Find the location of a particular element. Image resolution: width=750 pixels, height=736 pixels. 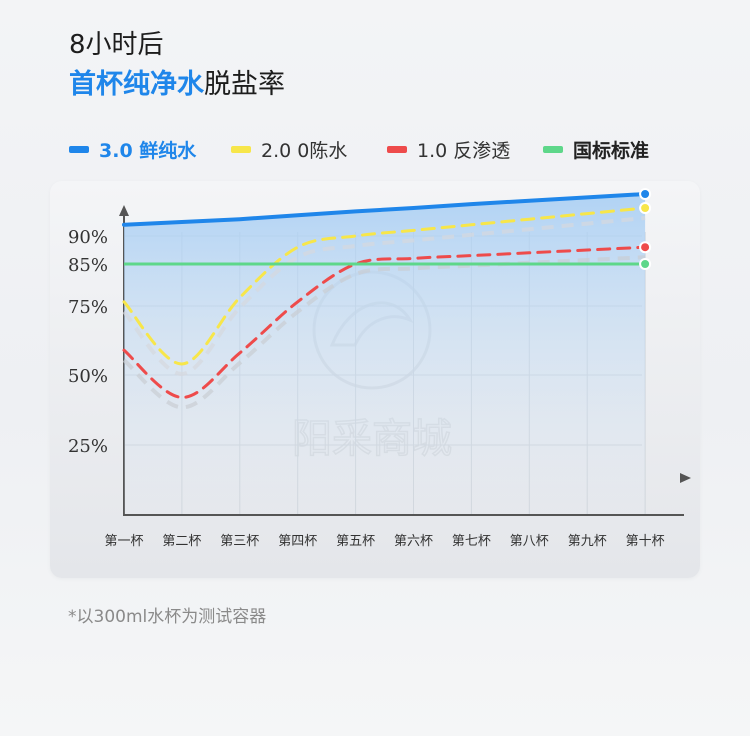

x-tick-label: 第五杯 is located at coordinates (355, 541).